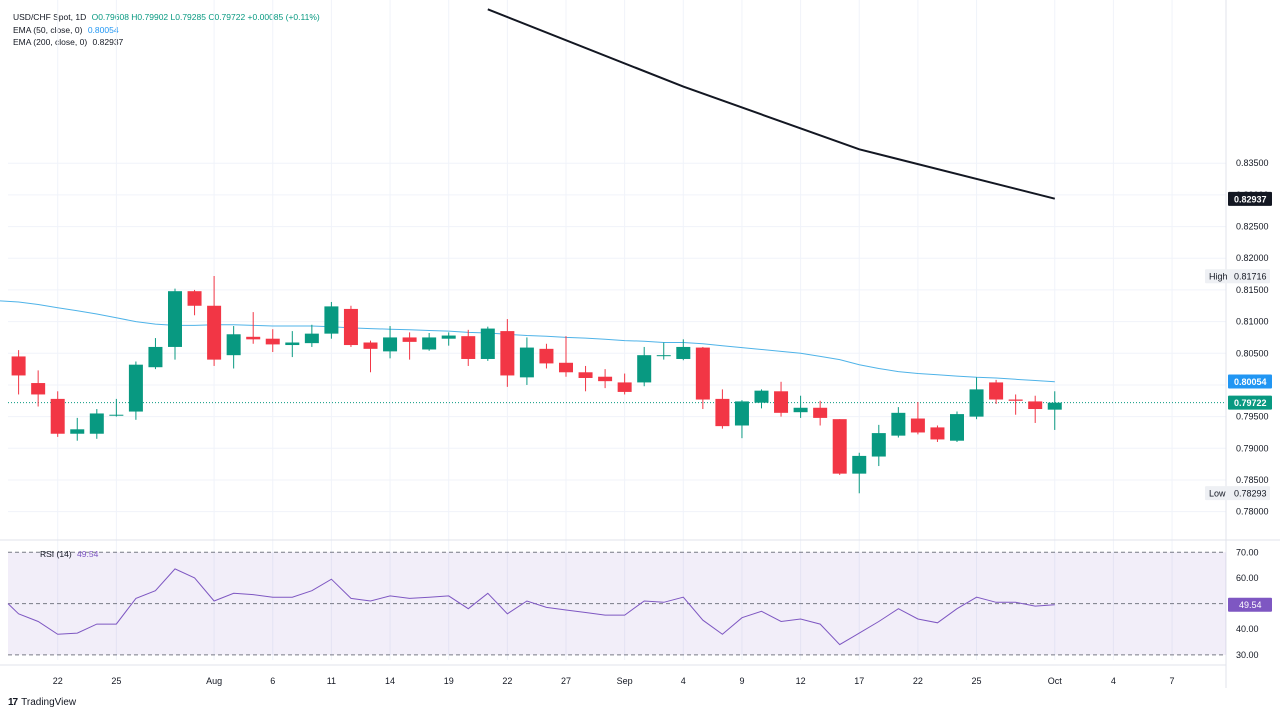 Image resolution: width=1280 pixels, height=717 pixels. I want to click on y-tick-label: 0.80500, so click(1252, 353).